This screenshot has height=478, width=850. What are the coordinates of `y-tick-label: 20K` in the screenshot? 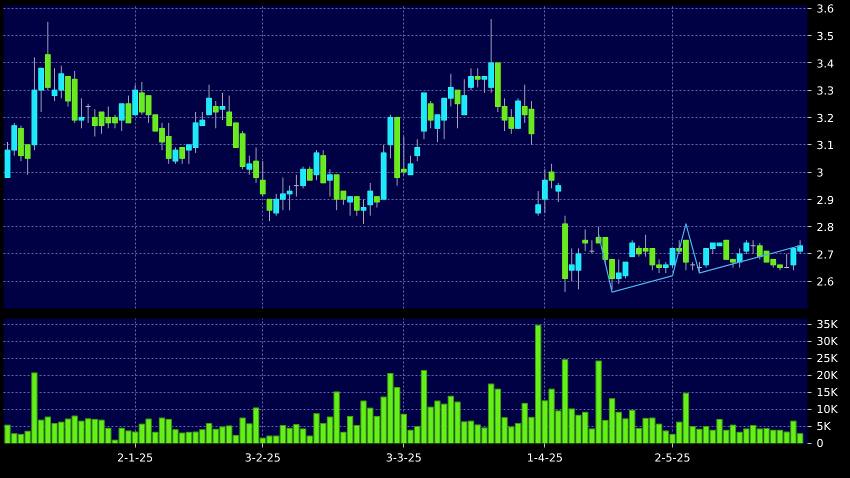 It's located at (827, 375).